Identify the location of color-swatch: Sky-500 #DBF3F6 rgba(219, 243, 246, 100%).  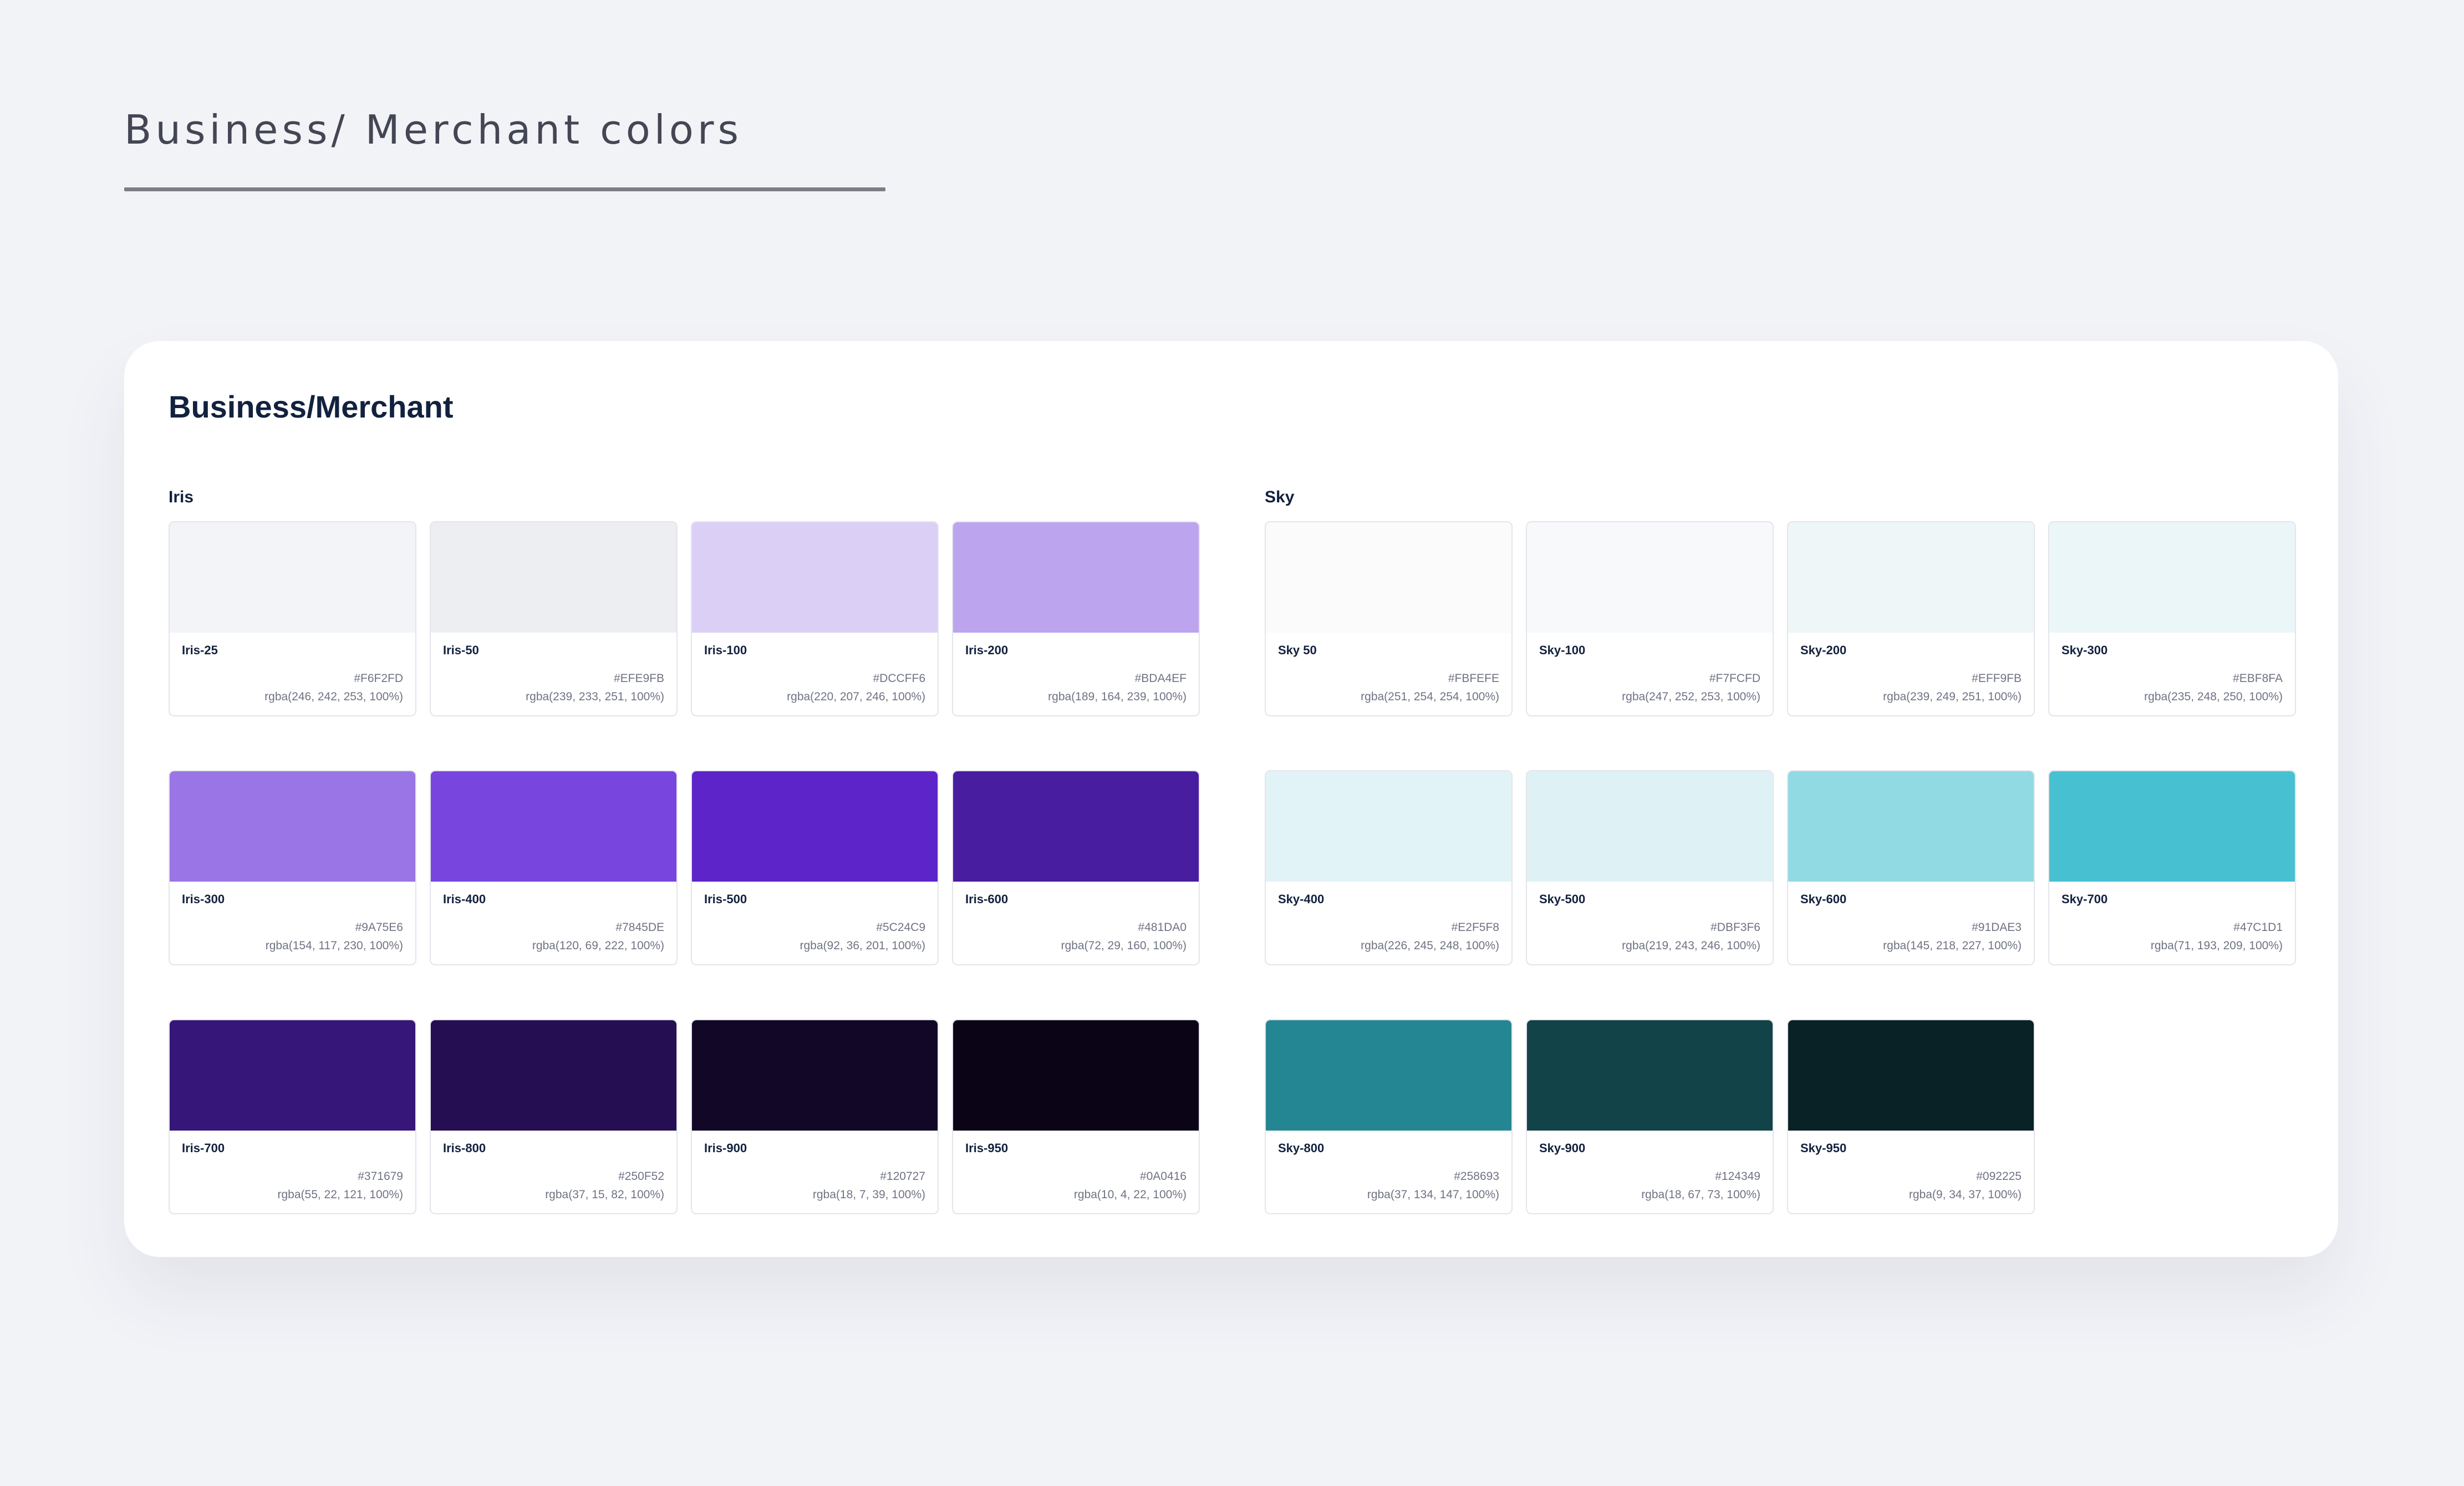
(1650, 867).